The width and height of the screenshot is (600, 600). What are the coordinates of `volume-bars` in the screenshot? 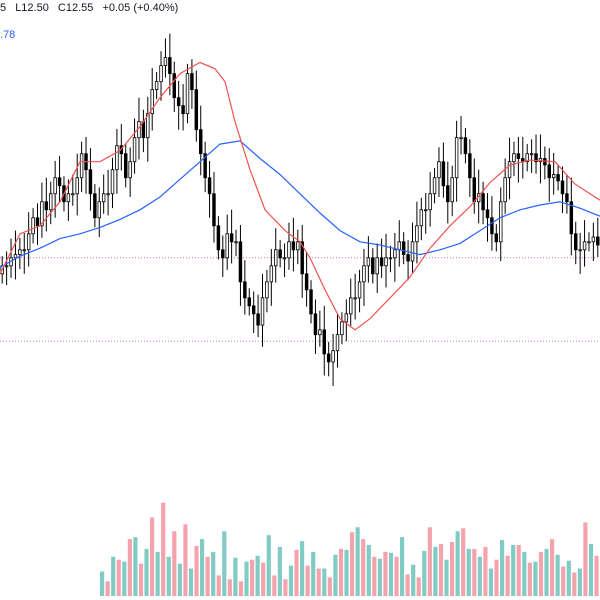 It's located at (349, 549).